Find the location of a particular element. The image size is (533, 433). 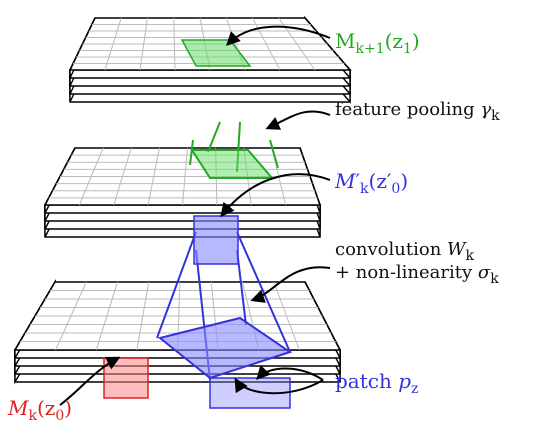

convolution-label-line2: + non-linearity σk is located at coordinates (417, 274).